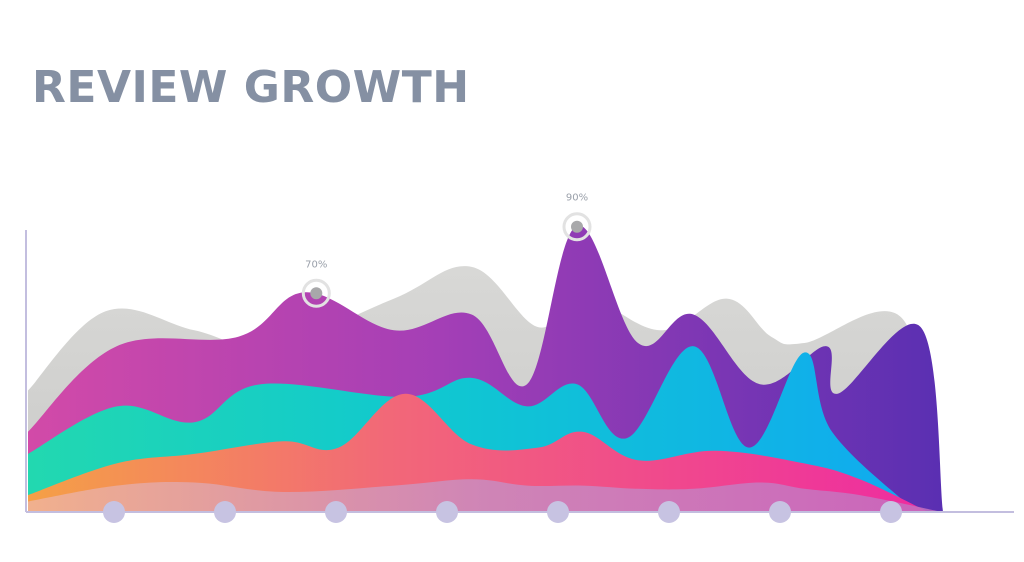  What do you see at coordinates (251, 87) in the screenshot?
I see `chart-title: REVIEW GROWTH` at bounding box center [251, 87].